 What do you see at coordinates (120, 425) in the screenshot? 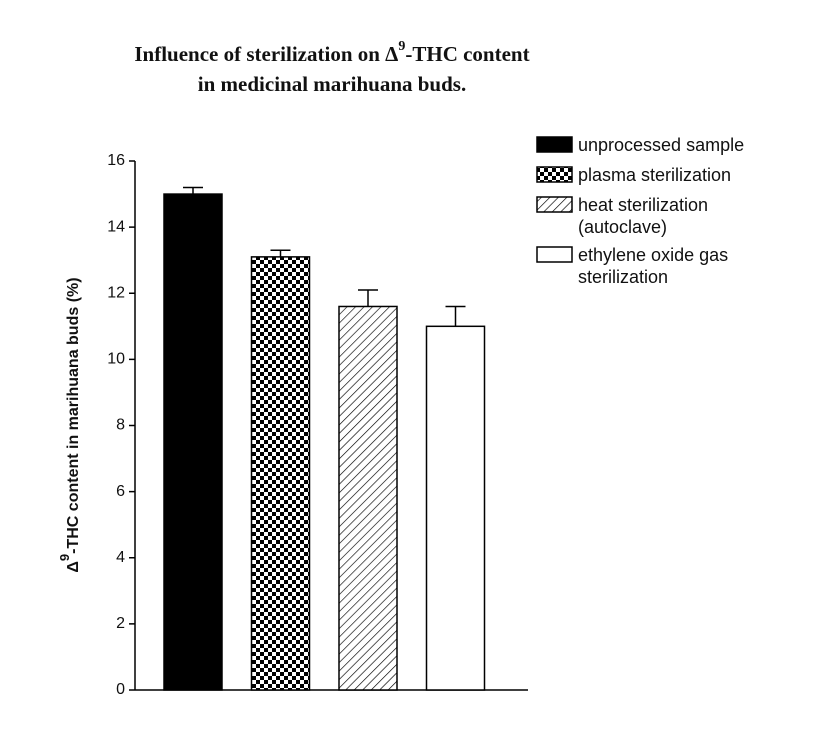
I see `y-tick-label: 8` at bounding box center [120, 425].